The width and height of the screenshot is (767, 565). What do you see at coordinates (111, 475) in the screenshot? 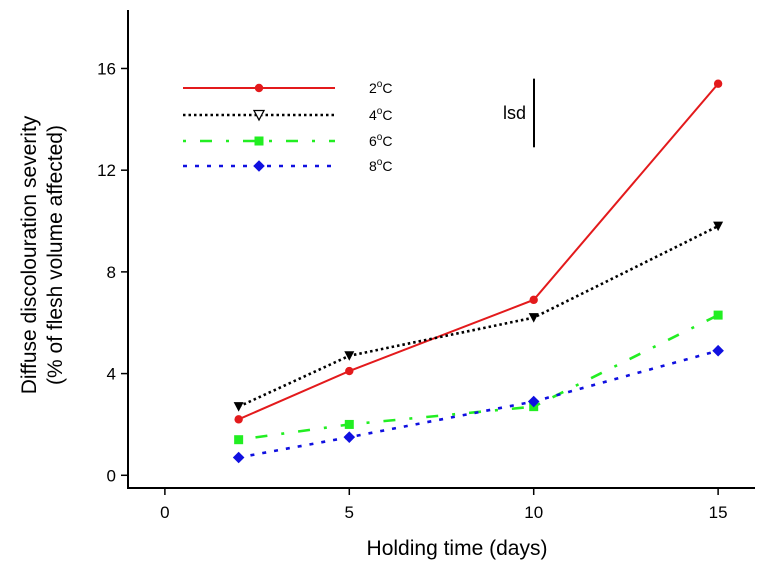
I see `y-tick-label: 0` at bounding box center [111, 475].